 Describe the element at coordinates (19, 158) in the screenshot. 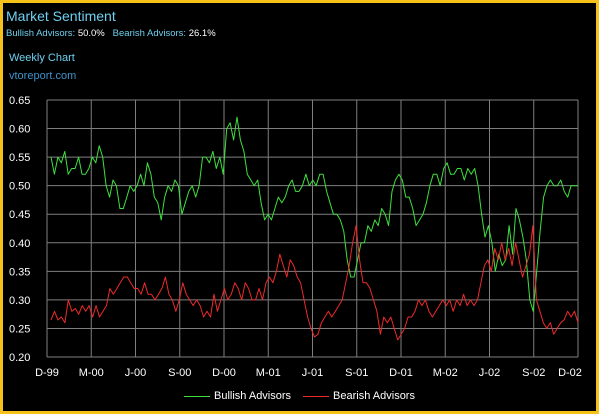

I see `y-tick-label: 0.55` at that location.